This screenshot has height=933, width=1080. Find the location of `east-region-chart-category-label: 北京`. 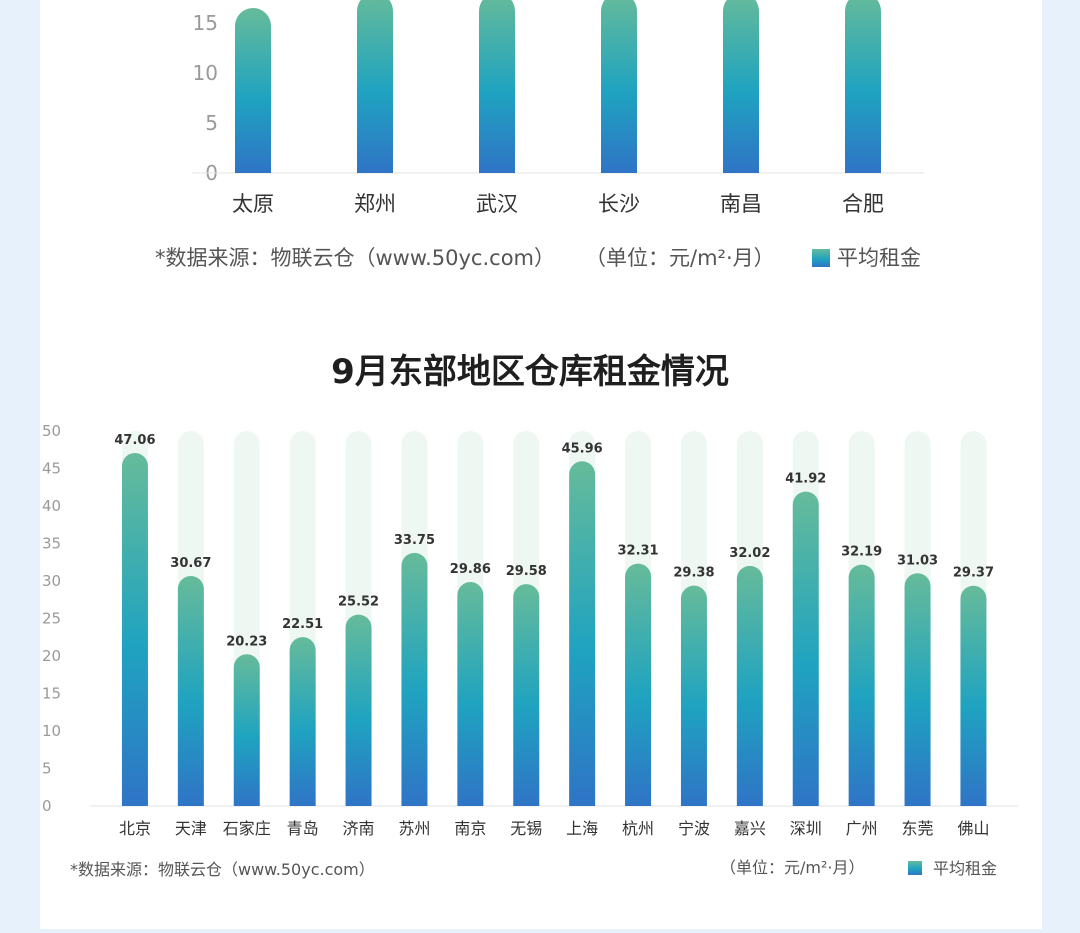

east-region-chart-category-label: 北京 is located at coordinates (135, 828).